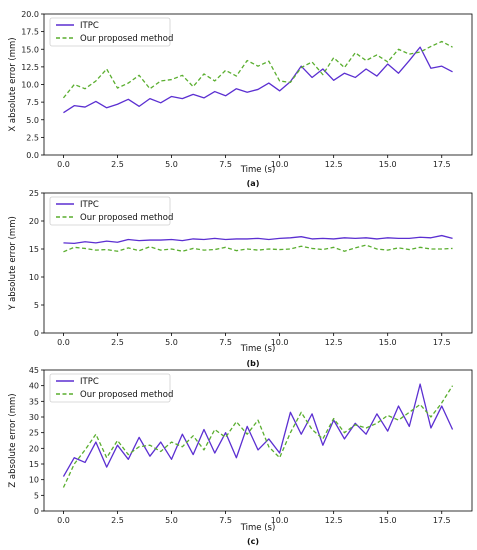 The height and width of the screenshot is (550, 477). I want to click on panel-c-caption: (c), so click(253, 541).